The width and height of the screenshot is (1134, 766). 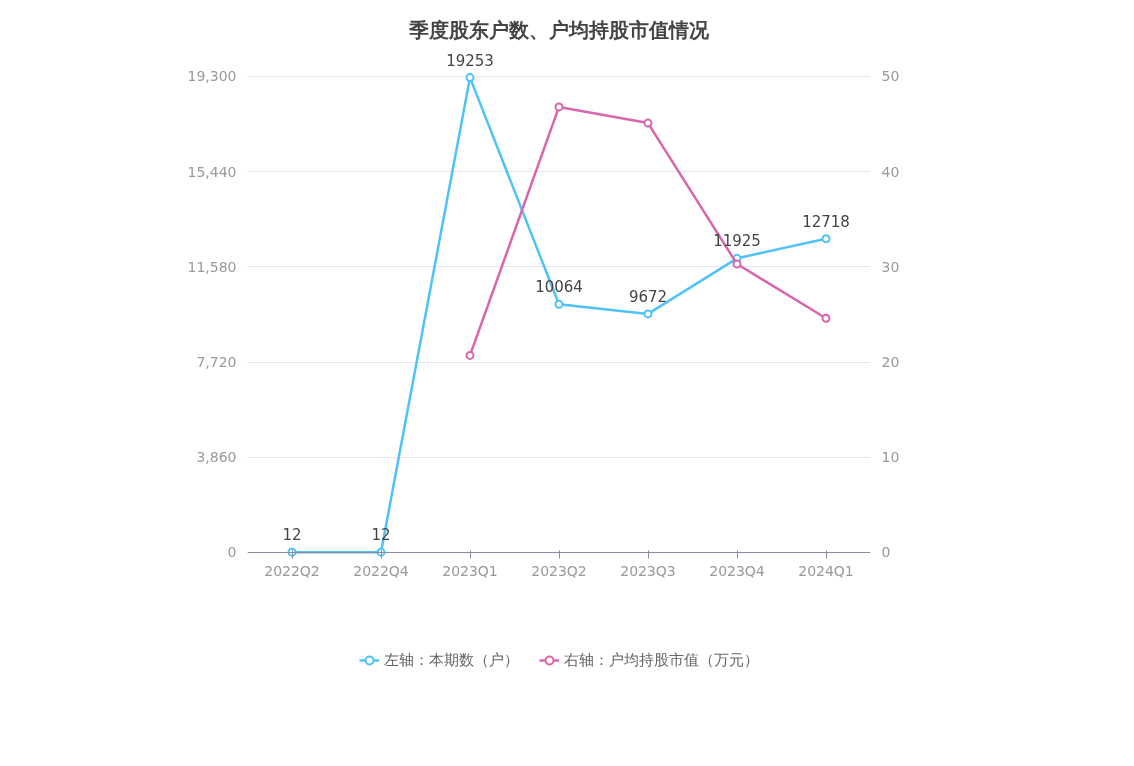 I want to click on legend-label: 左轴：本期数（户）, so click(x=451, y=660).